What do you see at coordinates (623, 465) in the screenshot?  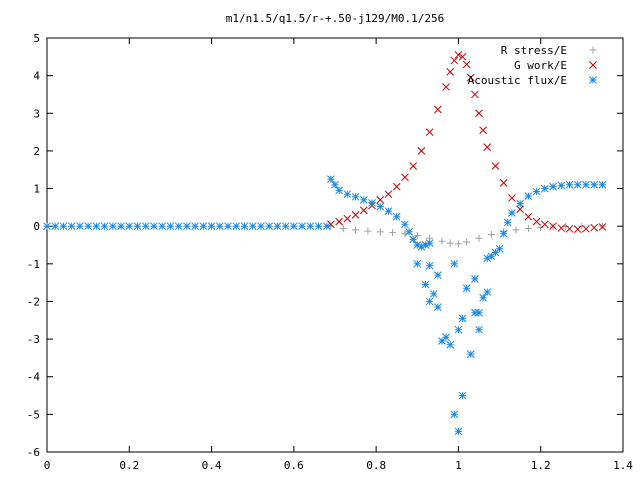 I see `x-tick-label: 1.4` at bounding box center [623, 465].